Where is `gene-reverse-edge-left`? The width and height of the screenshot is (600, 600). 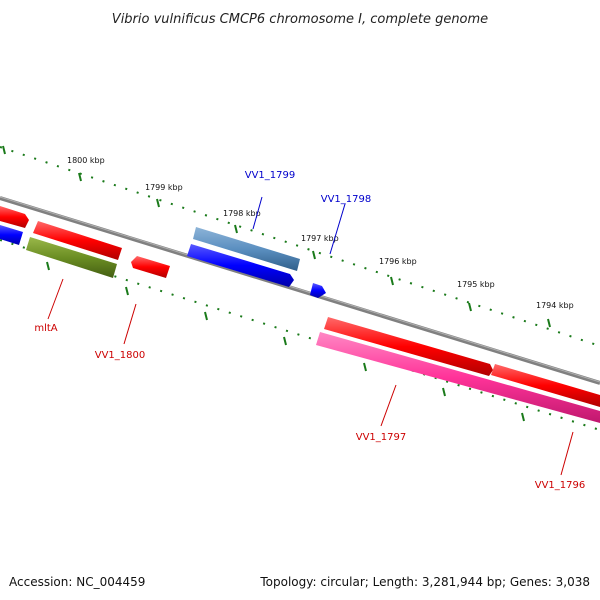
gene-reverse-edge-left is located at coordinates (11, 235).